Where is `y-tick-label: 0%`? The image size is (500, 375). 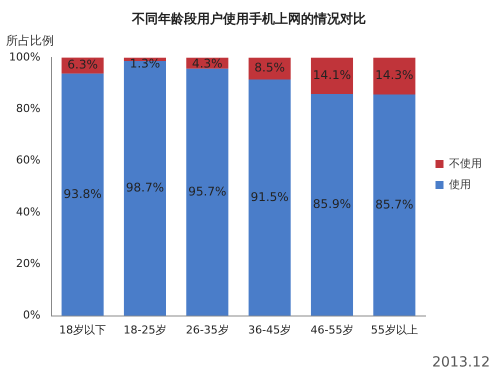 y-tick-label: 0% is located at coordinates (31, 315).